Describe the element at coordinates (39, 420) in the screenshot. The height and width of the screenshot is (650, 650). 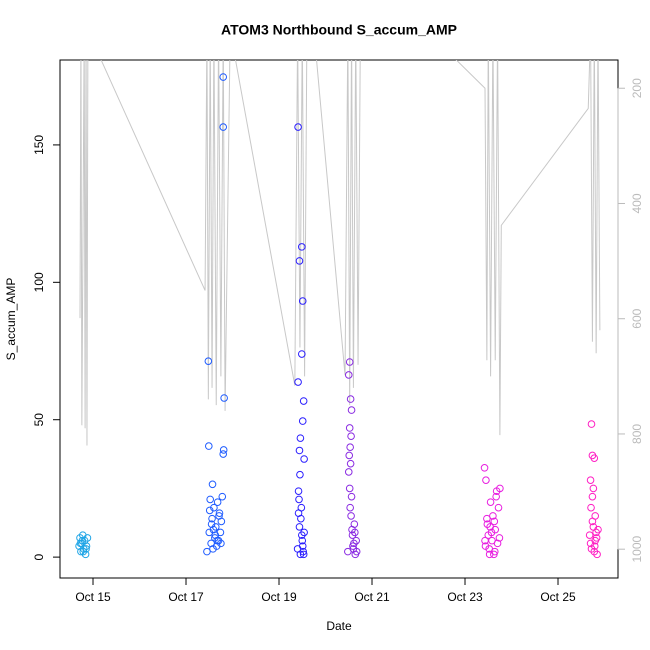
I see `y-tick-label: 50` at that location.